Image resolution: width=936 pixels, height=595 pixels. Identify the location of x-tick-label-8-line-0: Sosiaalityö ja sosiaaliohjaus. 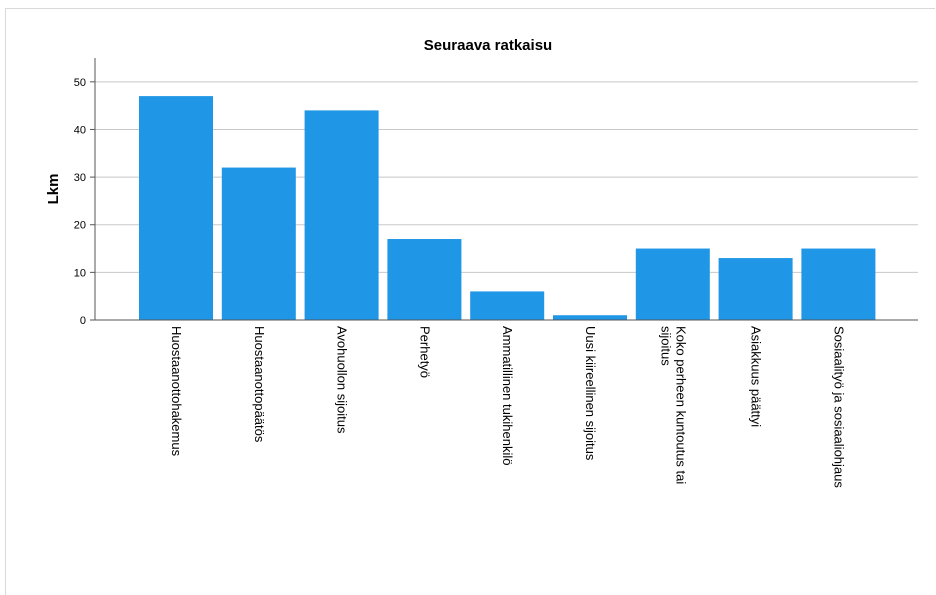
(838, 407).